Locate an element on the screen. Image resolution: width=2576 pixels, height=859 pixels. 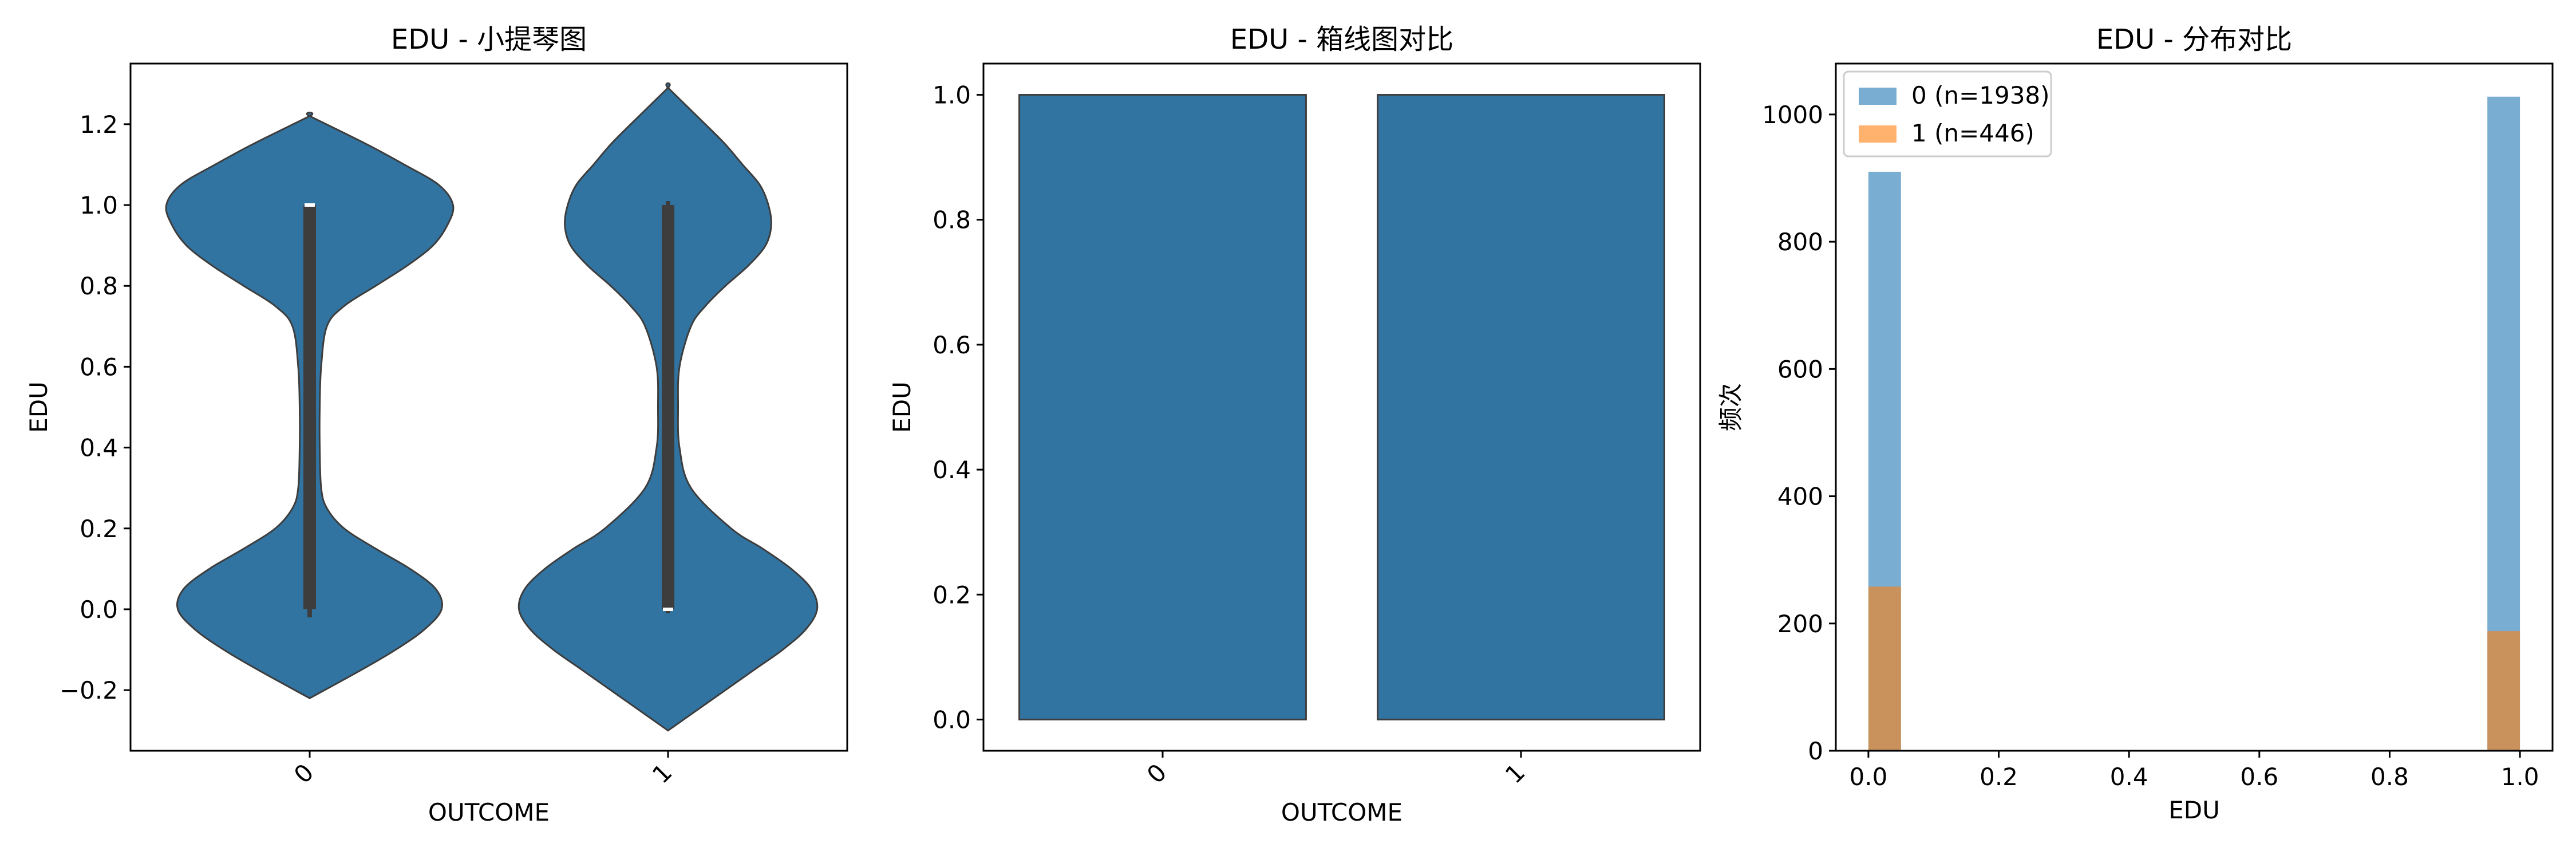
x-axis-label: EDU is located at coordinates (2194, 810).